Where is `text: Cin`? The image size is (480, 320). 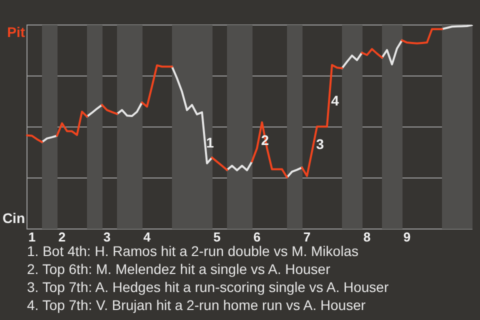
text: Cin is located at coordinates (13, 218).